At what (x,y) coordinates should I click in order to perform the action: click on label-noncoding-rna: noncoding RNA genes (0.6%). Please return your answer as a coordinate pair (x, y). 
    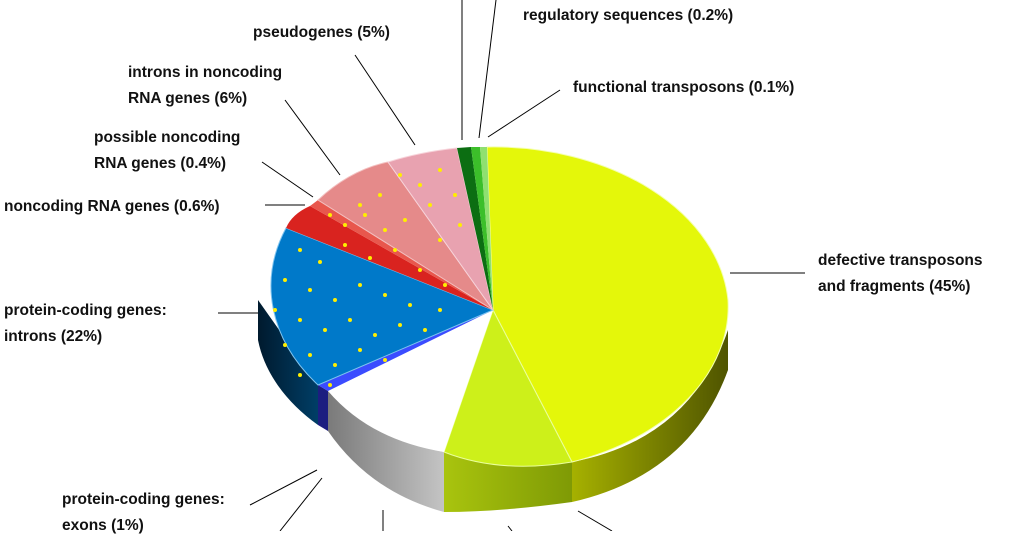
    Looking at the image, I should click on (112, 207).